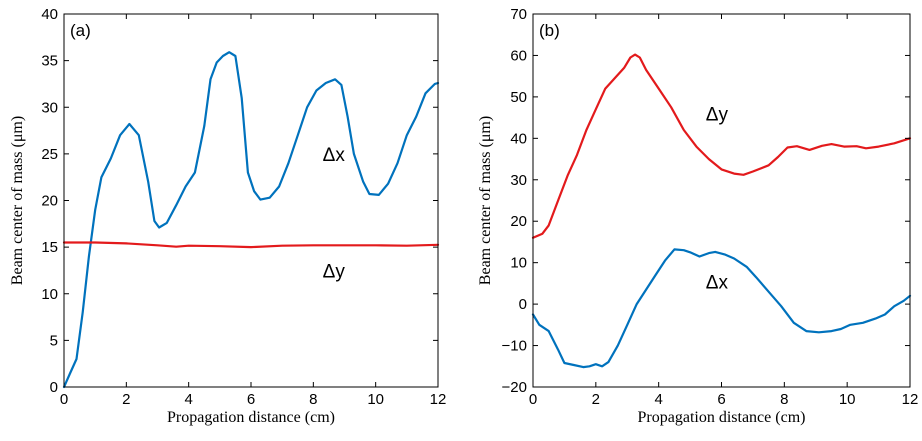  What do you see at coordinates (188, 399) in the screenshot?
I see `x-tick-label-a: 4` at bounding box center [188, 399].